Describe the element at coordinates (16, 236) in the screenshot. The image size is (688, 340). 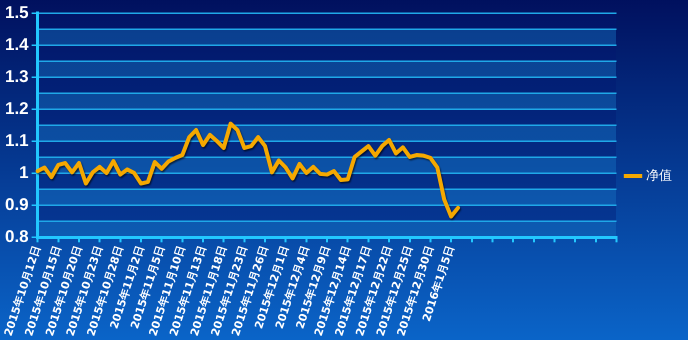
I see `y-tick-label: 0.8` at that location.